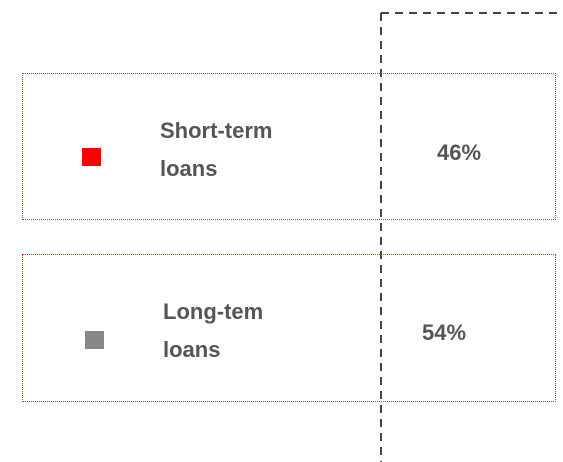 Image resolution: width=563 pixels, height=462 pixels. What do you see at coordinates (213, 330) in the screenshot?
I see `label: Long-tem loans` at bounding box center [213, 330].